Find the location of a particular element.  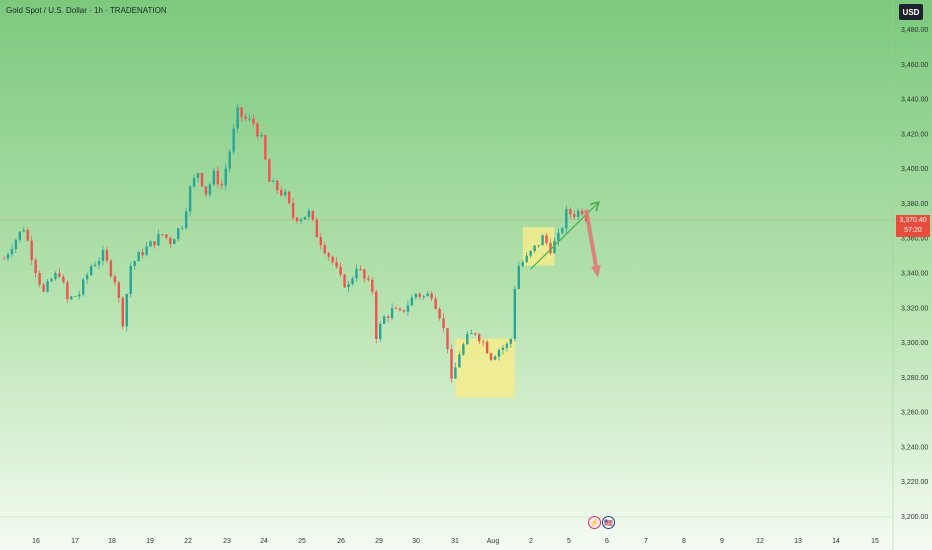

x-tick-label: 24 is located at coordinates (264, 541).